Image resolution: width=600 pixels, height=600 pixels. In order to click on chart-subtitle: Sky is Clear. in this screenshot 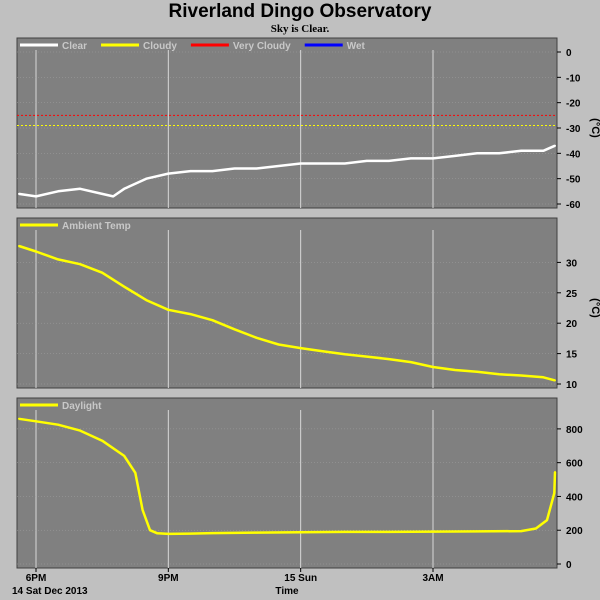, I will do `click(300, 29)`.